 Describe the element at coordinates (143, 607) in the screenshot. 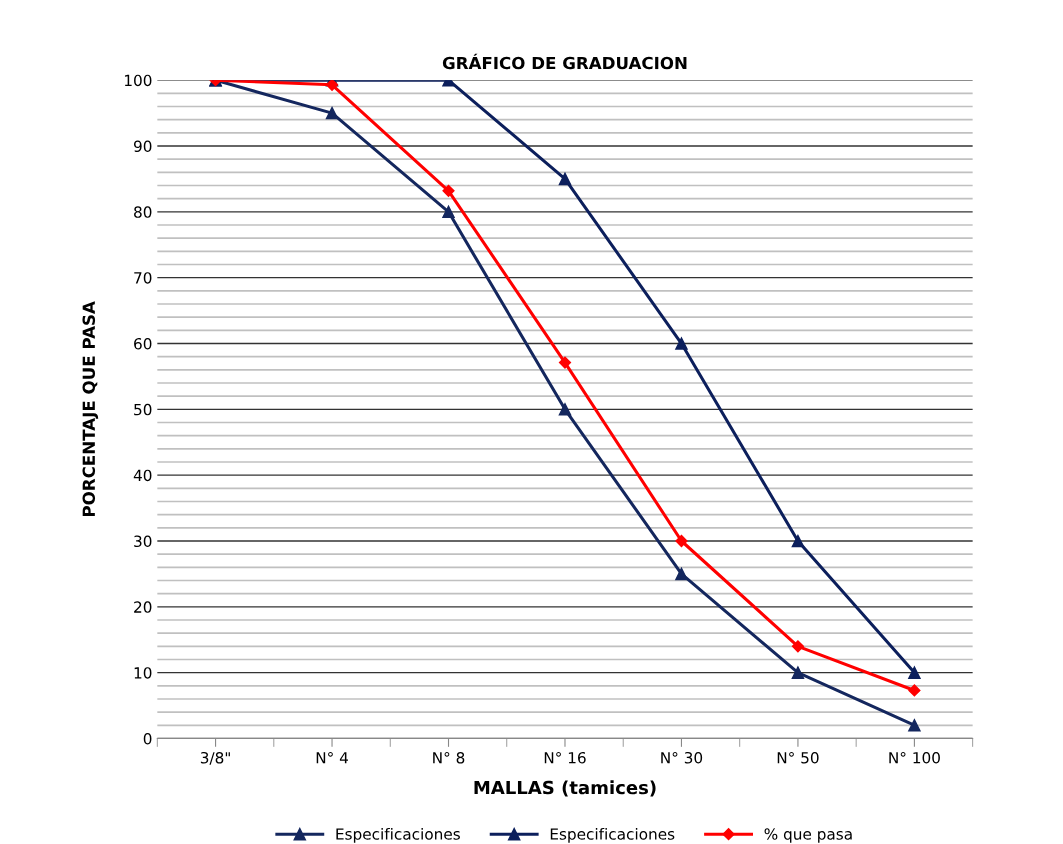

I see `y-tick-label: 20` at that location.